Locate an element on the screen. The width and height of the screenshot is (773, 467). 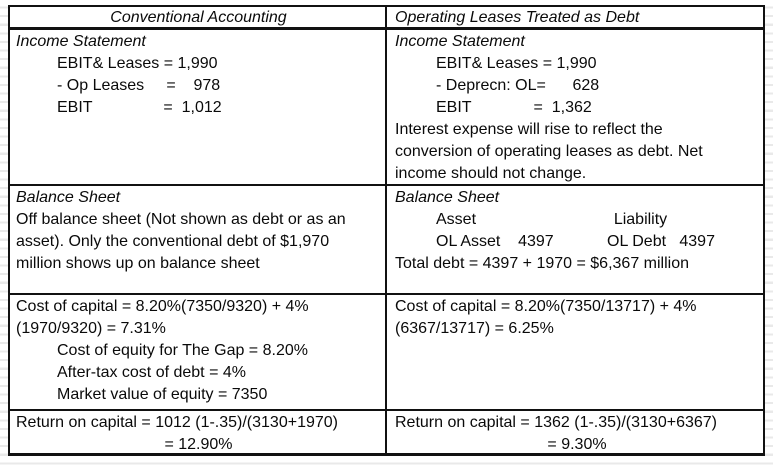
asset-liability-header-line: Asset Liability is located at coordinates (552, 219).